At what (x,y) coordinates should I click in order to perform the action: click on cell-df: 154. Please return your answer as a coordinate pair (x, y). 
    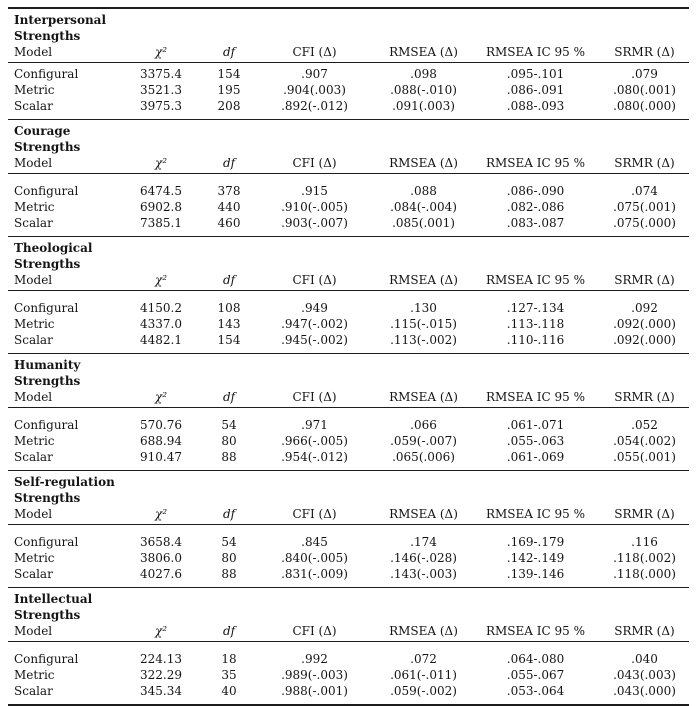
    Looking at the image, I should click on (229, 74).